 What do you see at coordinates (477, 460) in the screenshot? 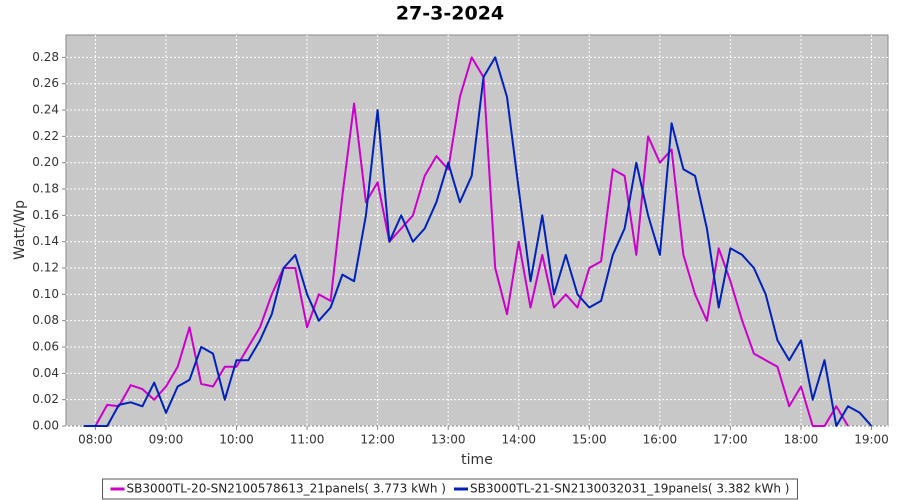
I see `x-axis-label: time` at bounding box center [477, 460].